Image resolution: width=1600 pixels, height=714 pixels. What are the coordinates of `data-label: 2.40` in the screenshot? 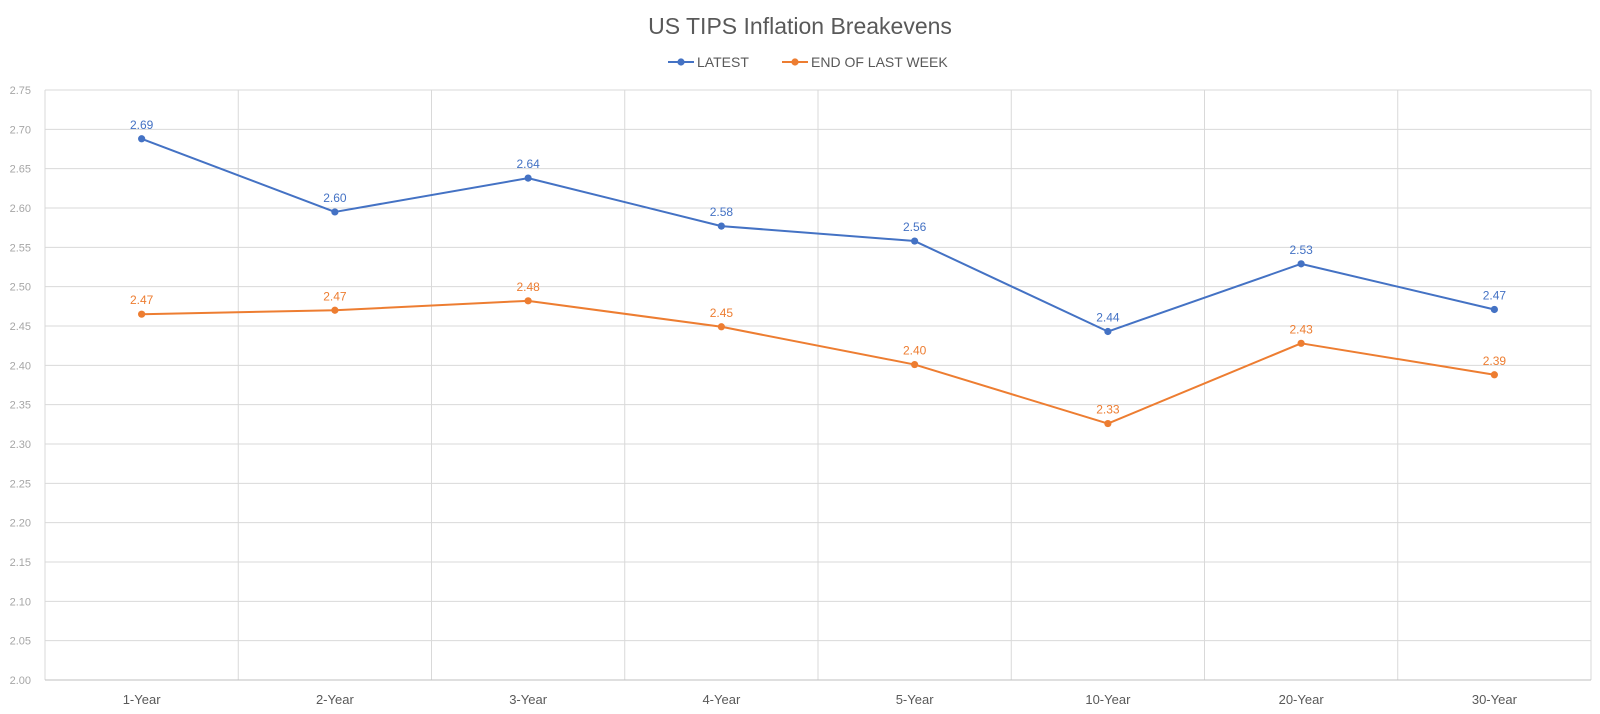 It's located at (915, 351).